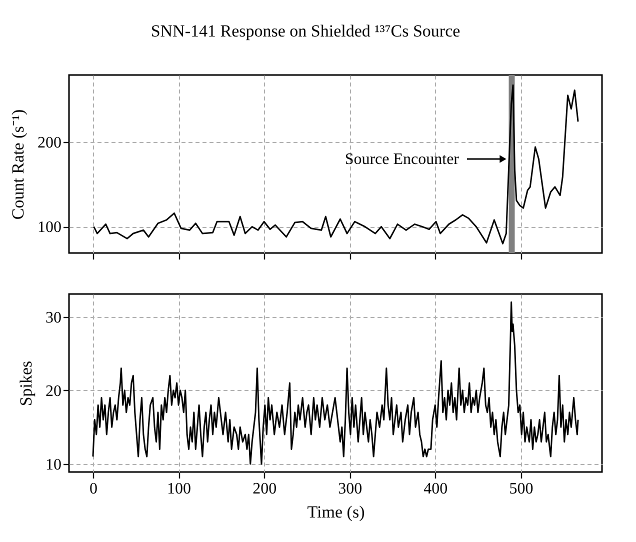  I want to click on y-tick-label: 100, so click(50, 227).